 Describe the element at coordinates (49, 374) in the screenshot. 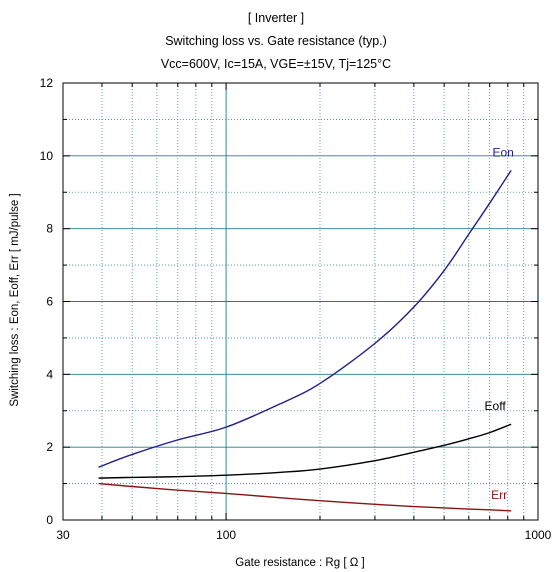

I see `y-tick-label: 4` at that location.